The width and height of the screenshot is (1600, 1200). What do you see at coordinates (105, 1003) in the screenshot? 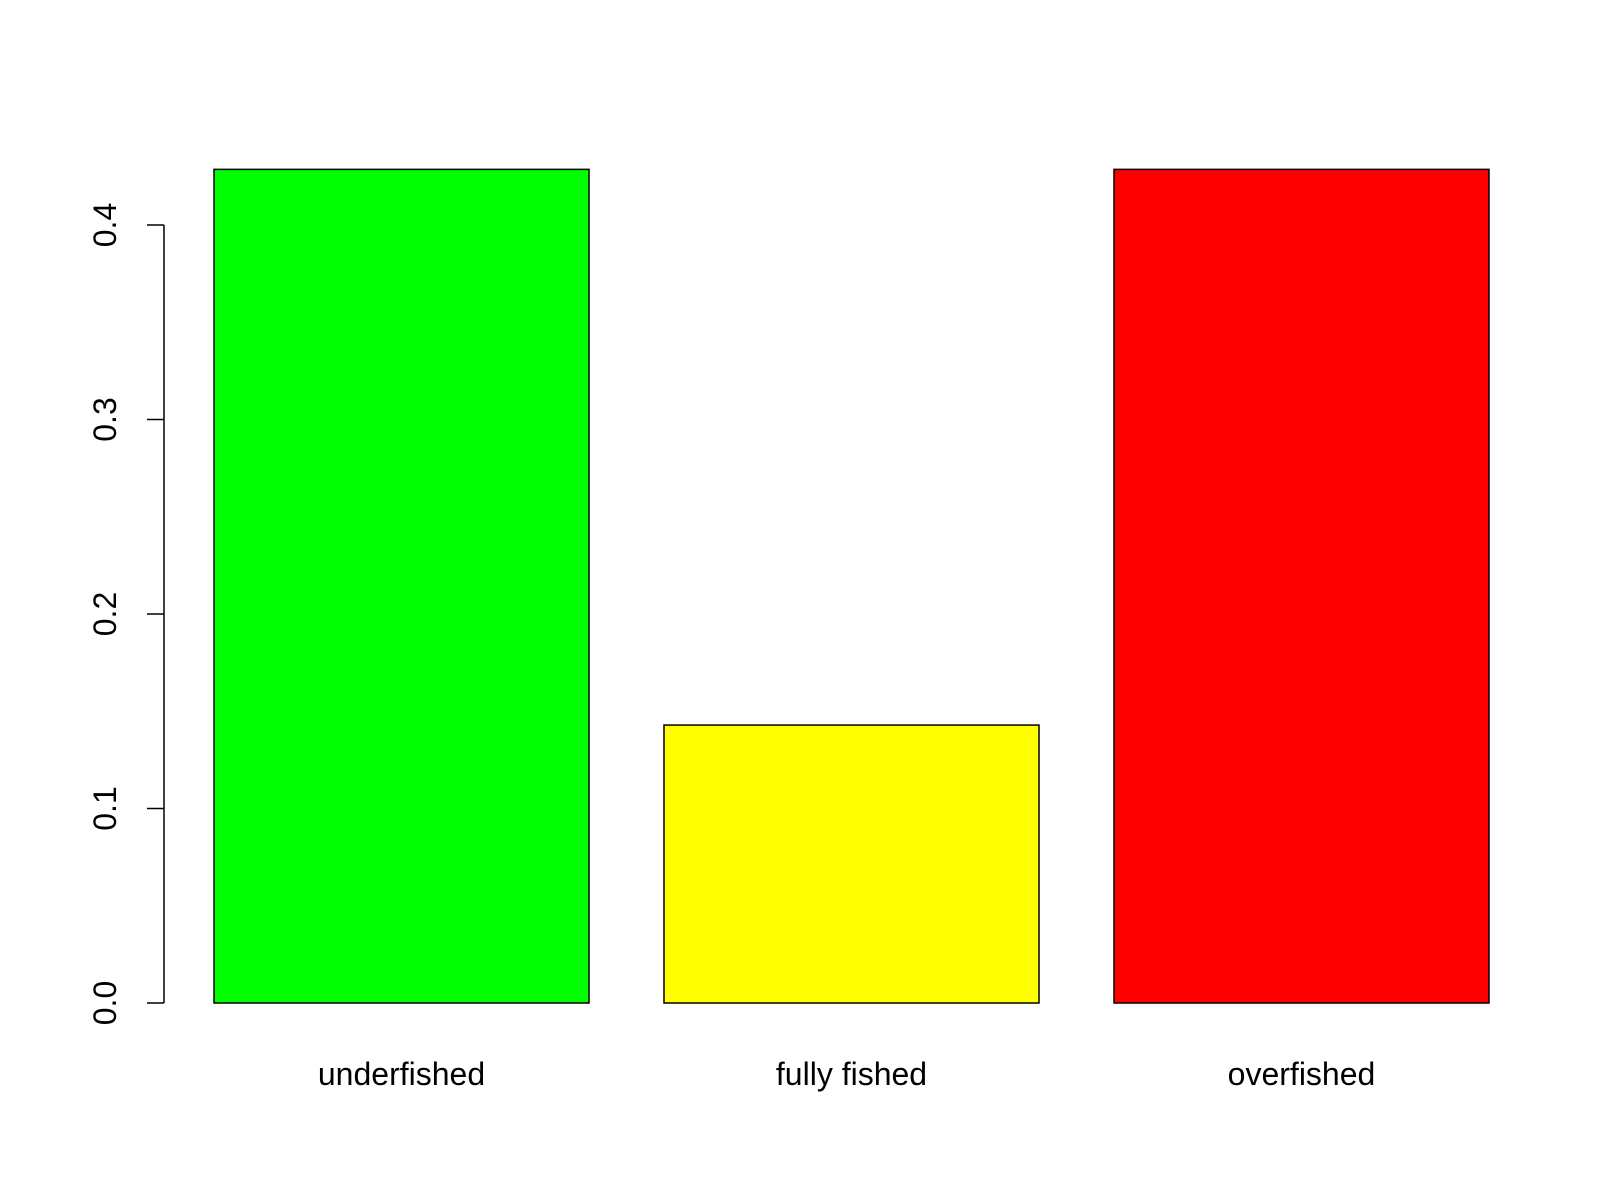
I see `y-tick-label: 0.0` at bounding box center [105, 1003].